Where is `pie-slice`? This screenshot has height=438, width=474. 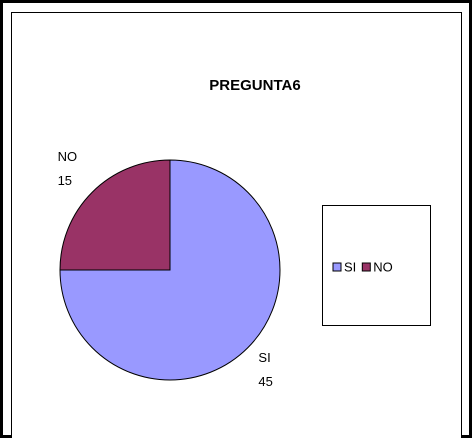 pie-slice is located at coordinates (115, 215).